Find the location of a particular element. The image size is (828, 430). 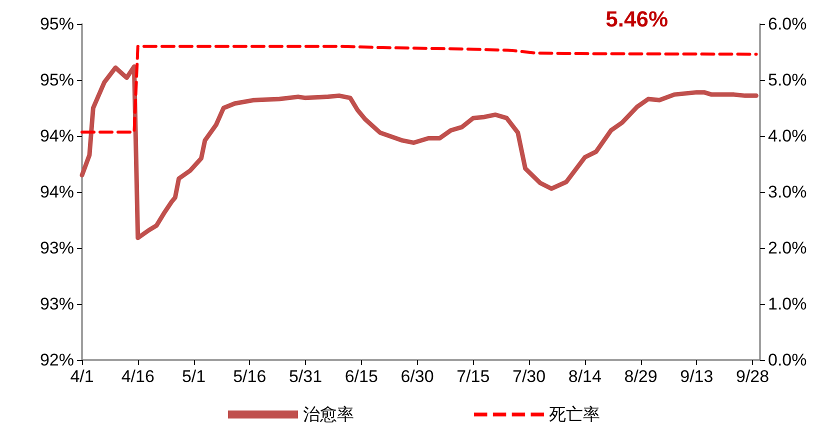

y2-tick-label: 1.0% is located at coordinates (787, 304).